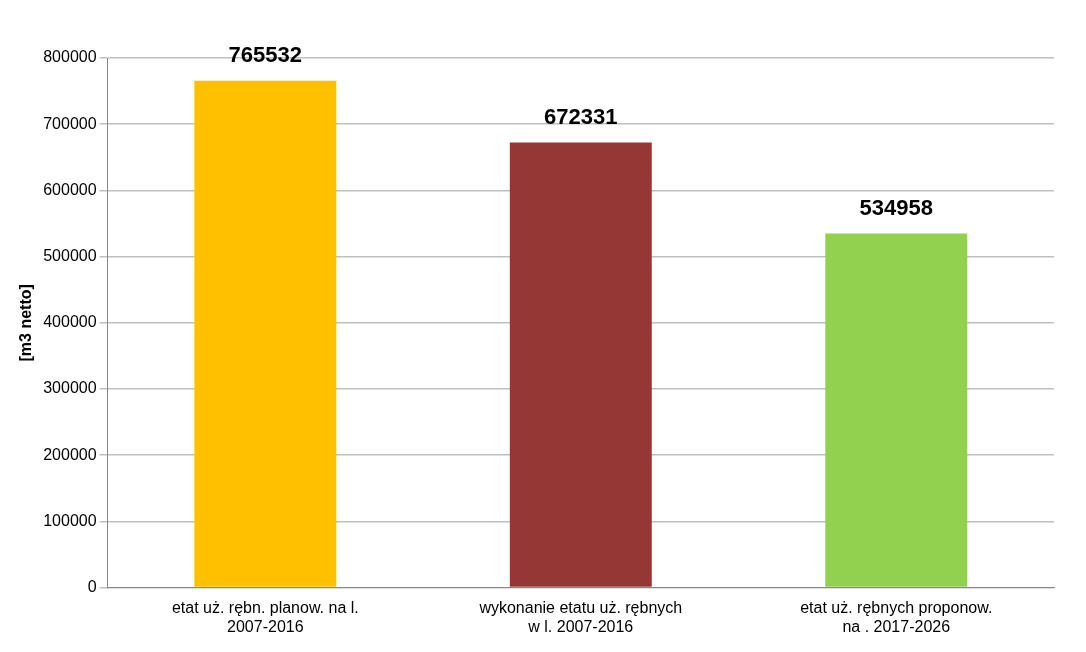 The width and height of the screenshot is (1086, 652). What do you see at coordinates (70, 520) in the screenshot?
I see `y-tick-label: 100000` at bounding box center [70, 520].